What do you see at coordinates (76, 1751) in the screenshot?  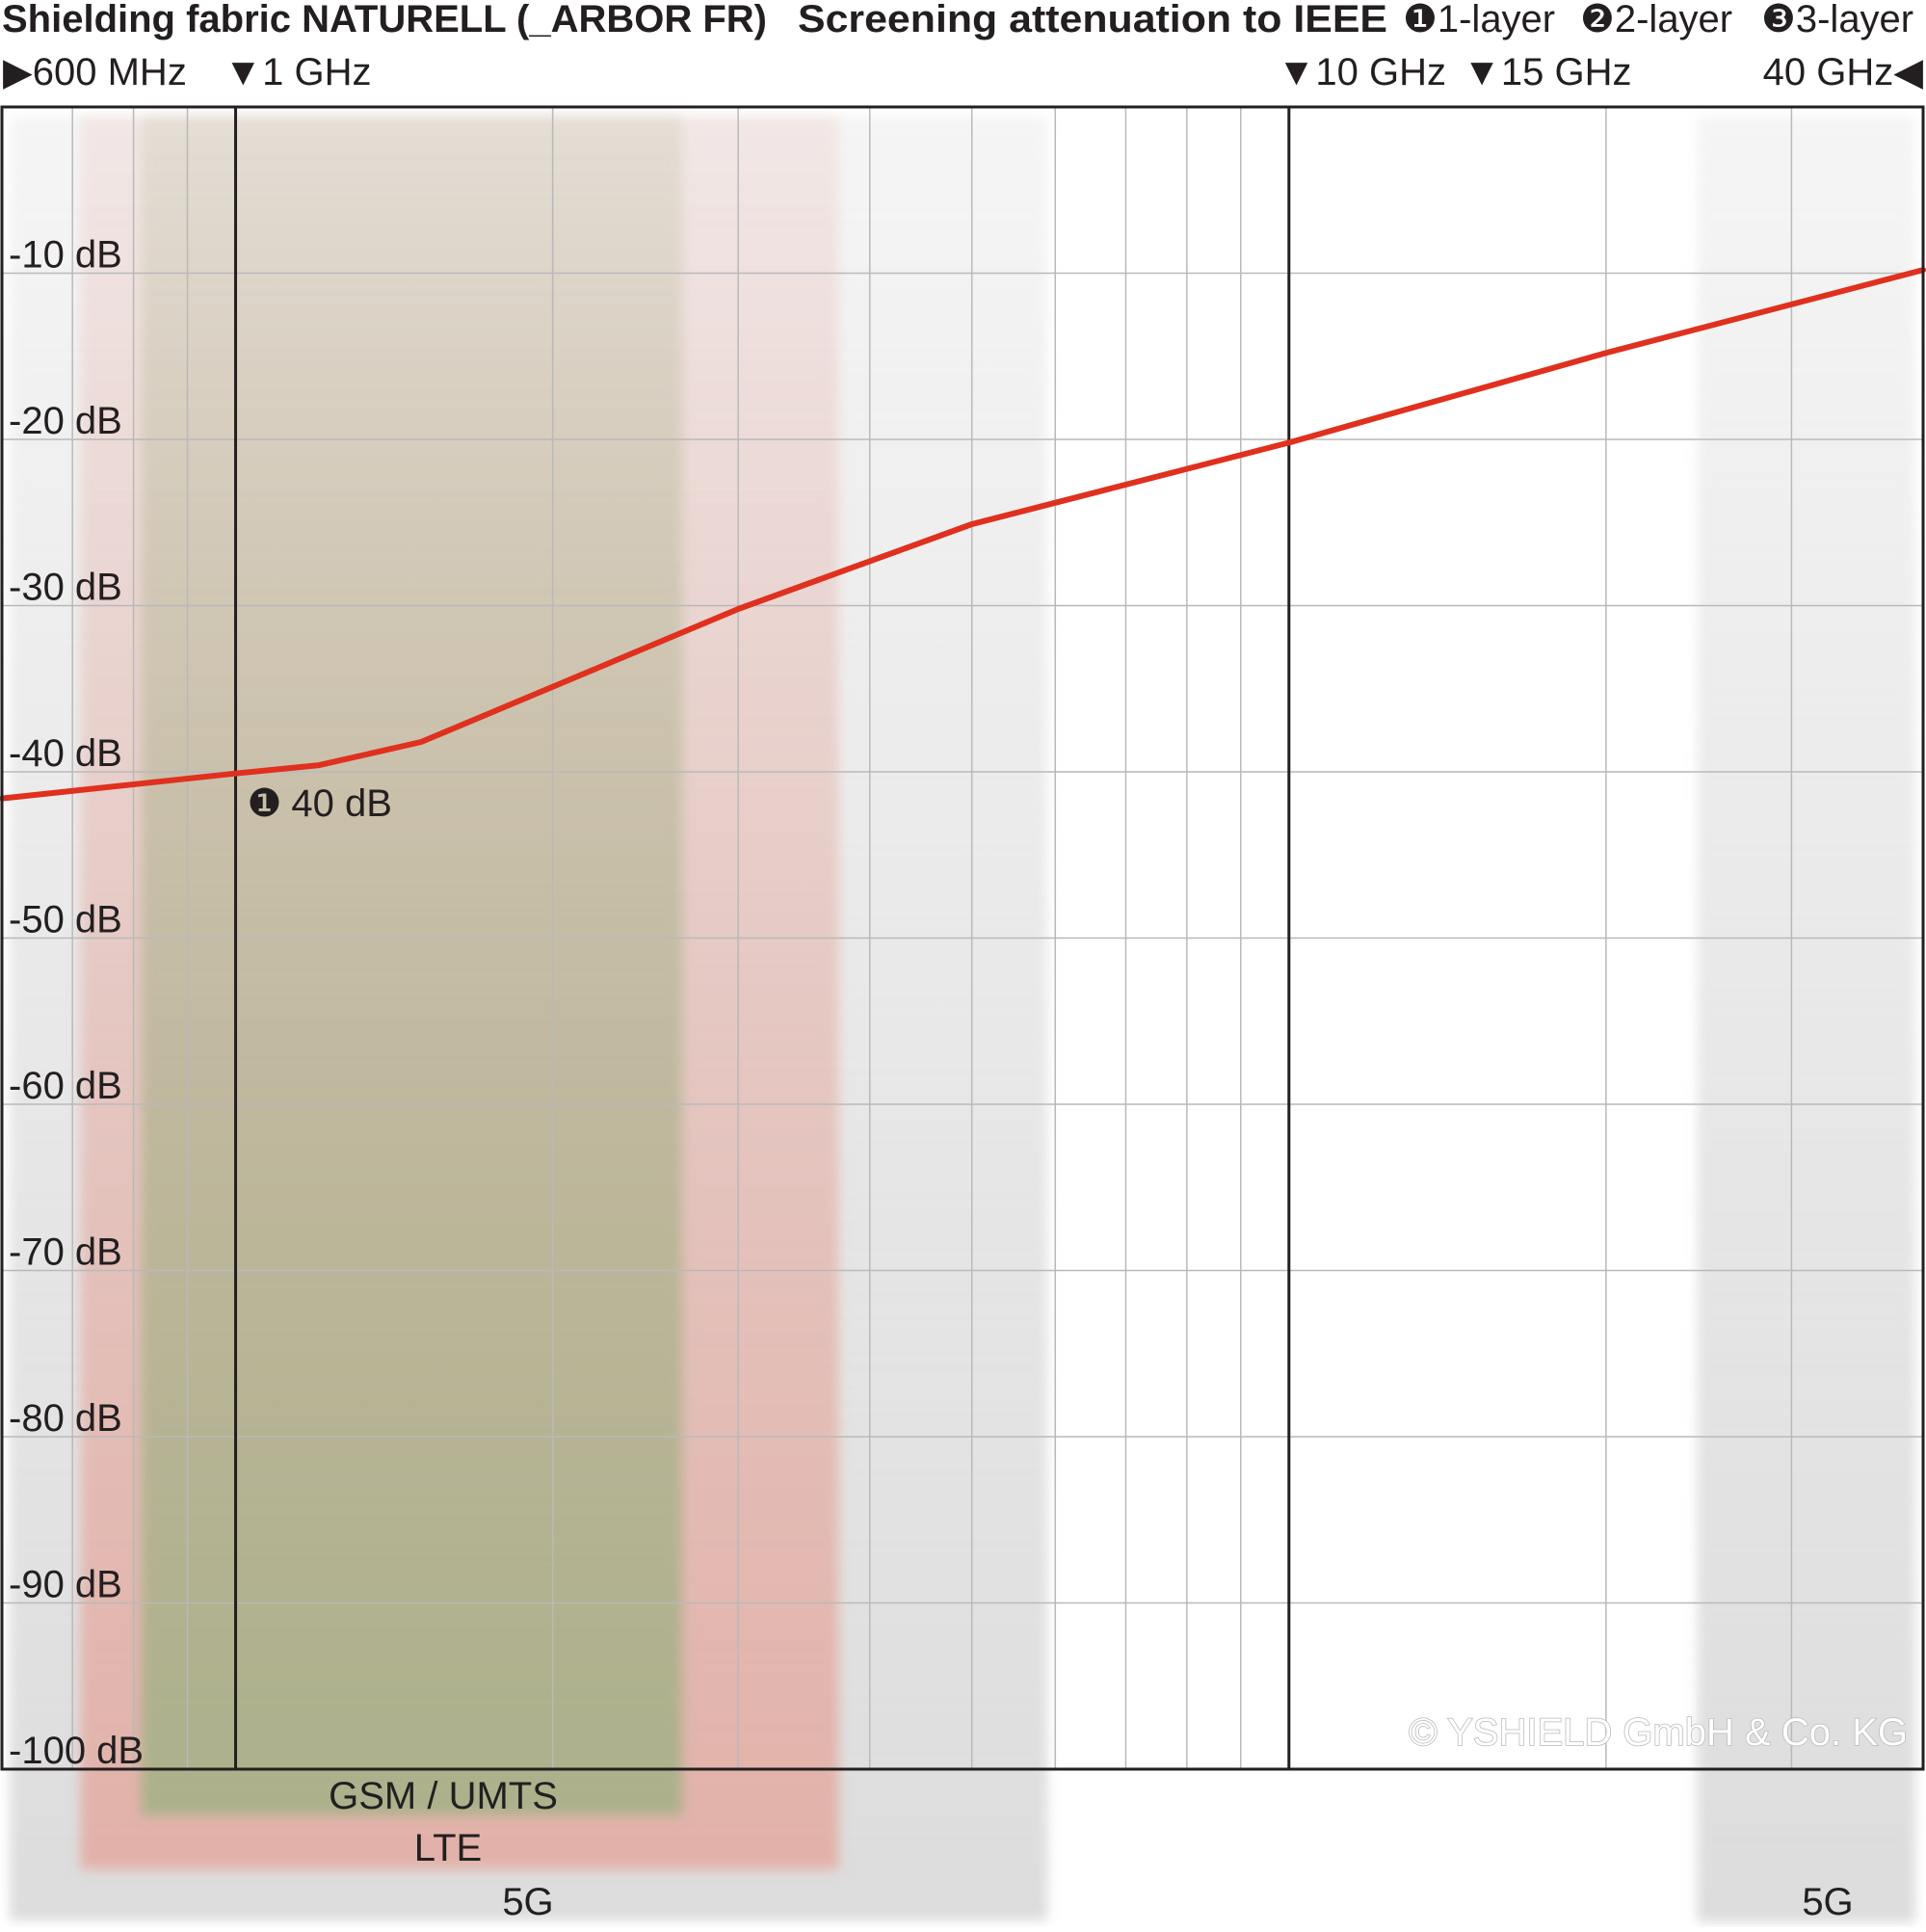 I see `y-tick-label: -100 dB` at bounding box center [76, 1751].